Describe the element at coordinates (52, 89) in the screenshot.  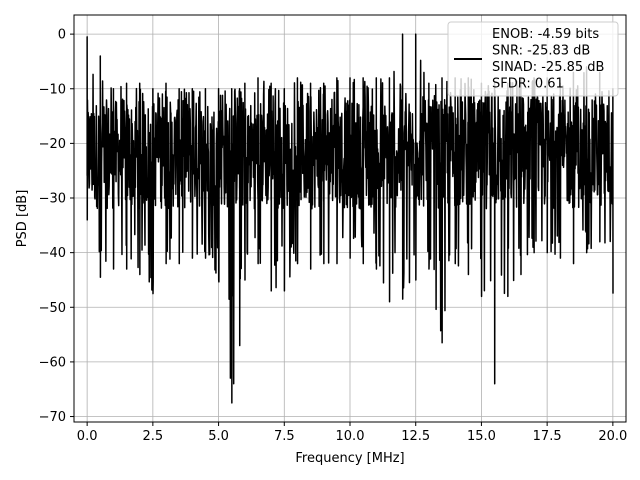
I see `y-tick-label: −10` at that location.